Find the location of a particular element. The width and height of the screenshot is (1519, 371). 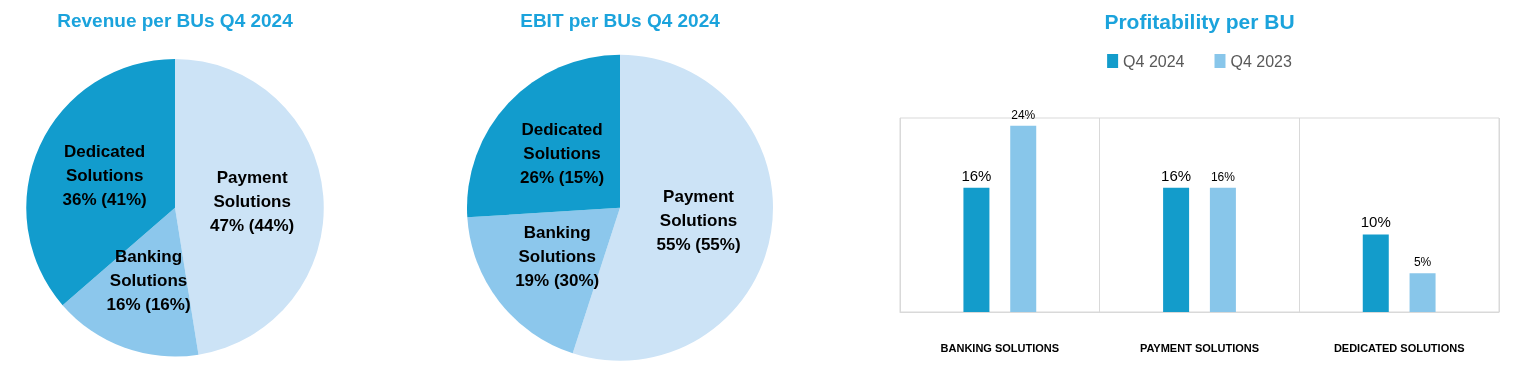

legend-label: Q4 2024 is located at coordinates (1154, 61).